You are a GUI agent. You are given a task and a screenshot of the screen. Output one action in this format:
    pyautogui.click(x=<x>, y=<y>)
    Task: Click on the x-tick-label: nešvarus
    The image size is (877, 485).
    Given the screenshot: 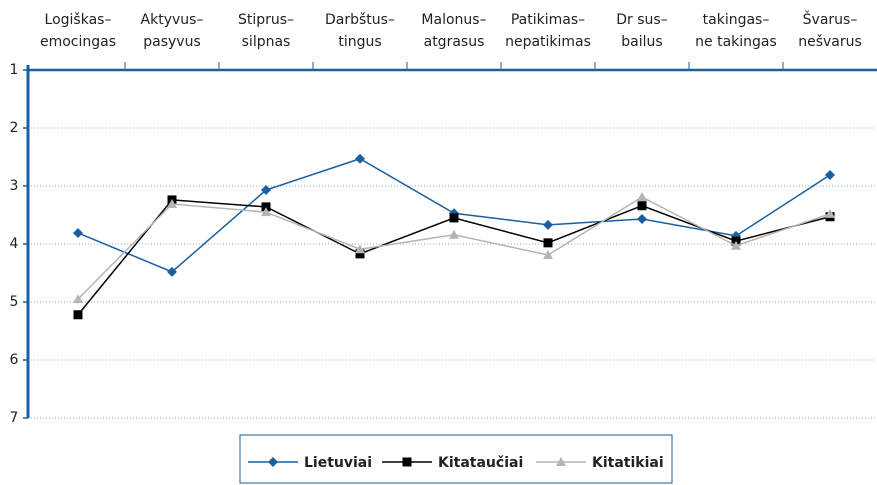 What is the action you would take?
    pyautogui.click(x=830, y=42)
    